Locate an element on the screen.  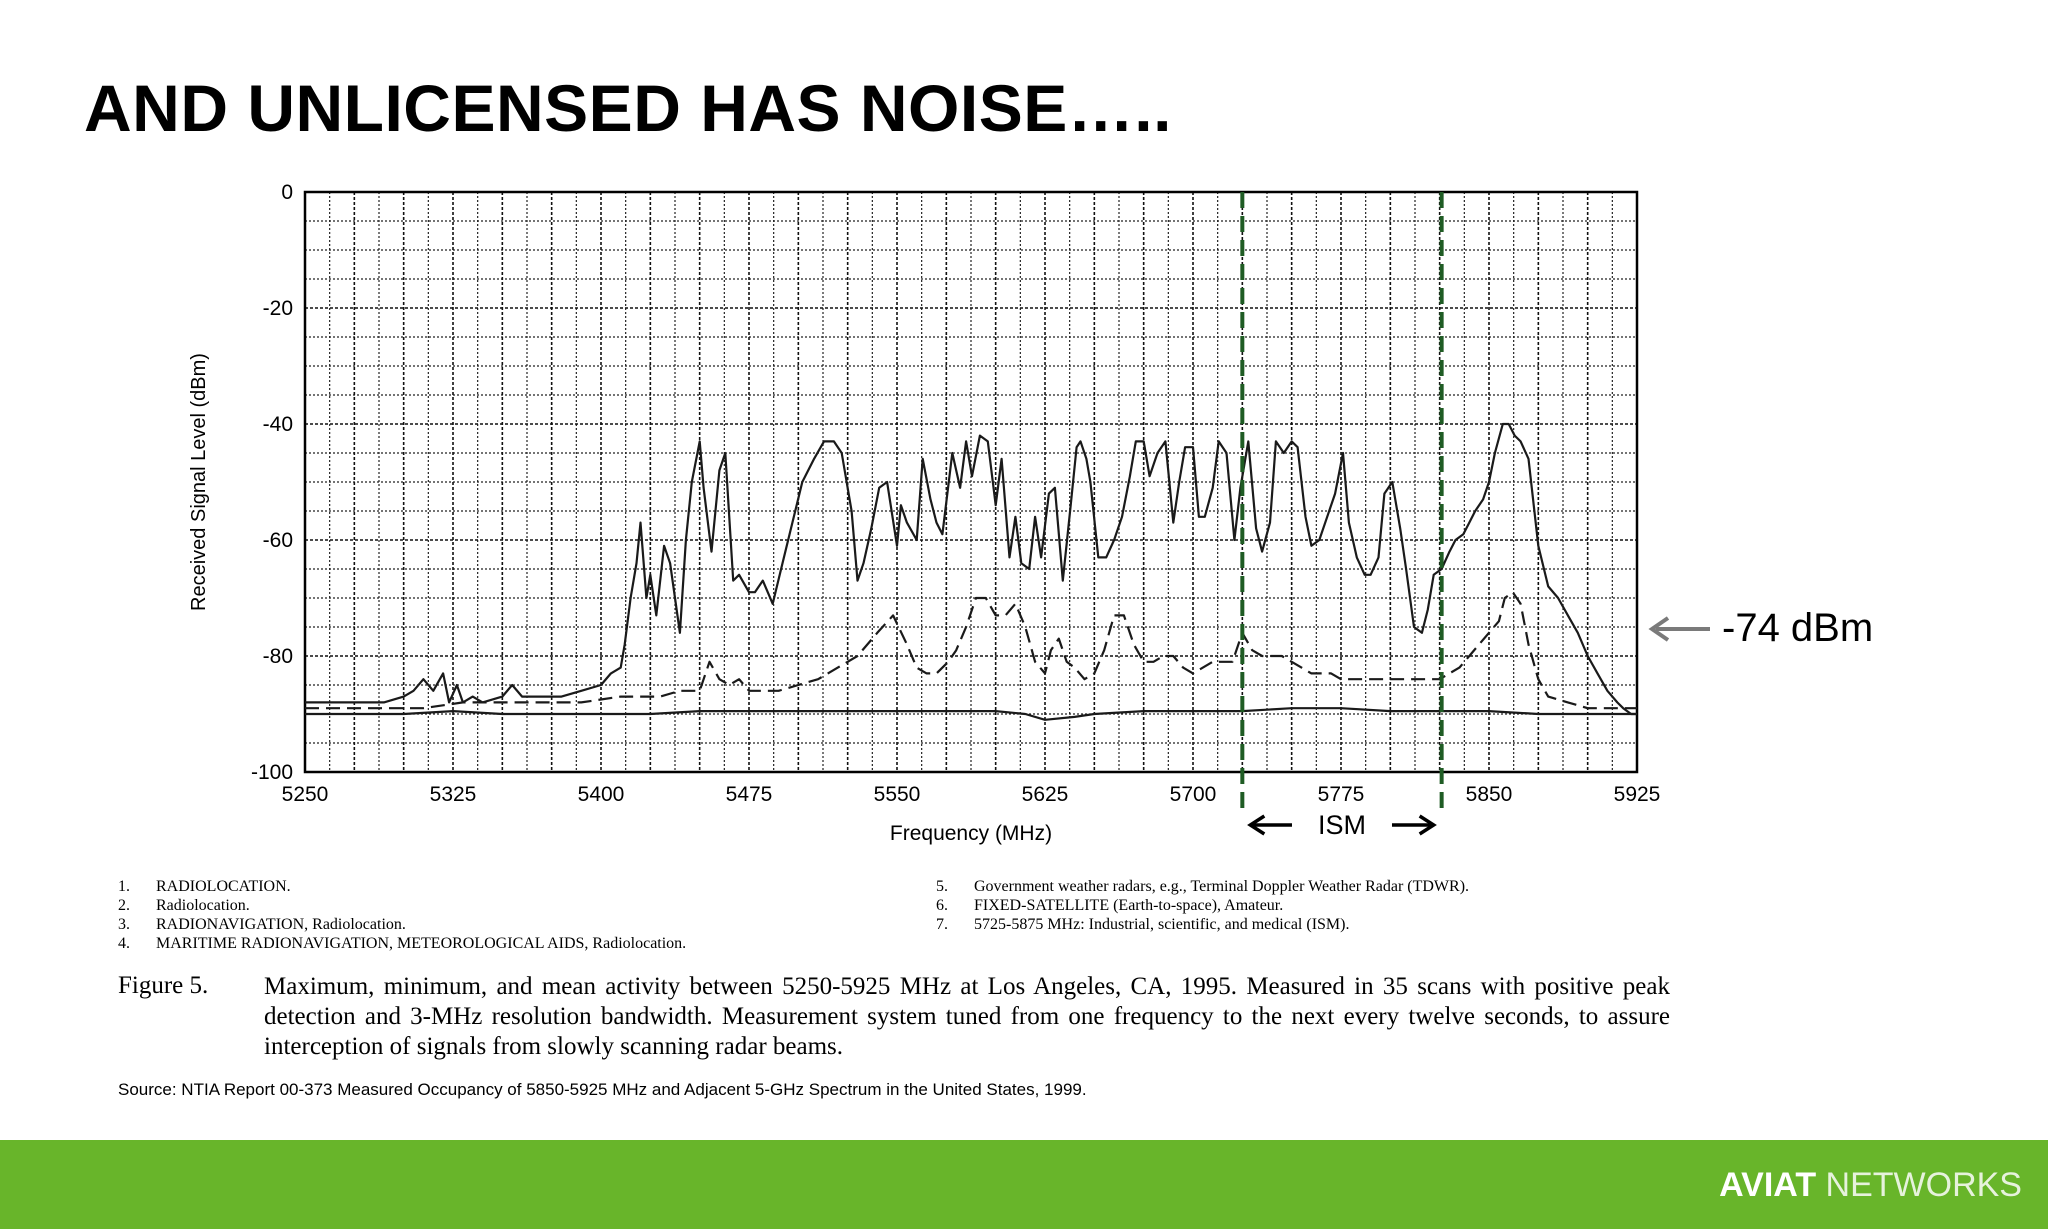
x-tick-label: 5850 is located at coordinates (1489, 794).